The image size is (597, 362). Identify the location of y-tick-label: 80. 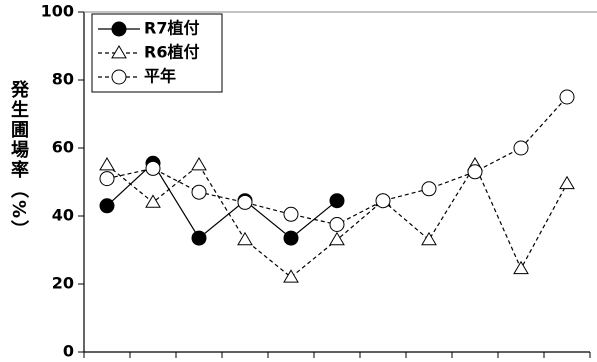
(63, 79).